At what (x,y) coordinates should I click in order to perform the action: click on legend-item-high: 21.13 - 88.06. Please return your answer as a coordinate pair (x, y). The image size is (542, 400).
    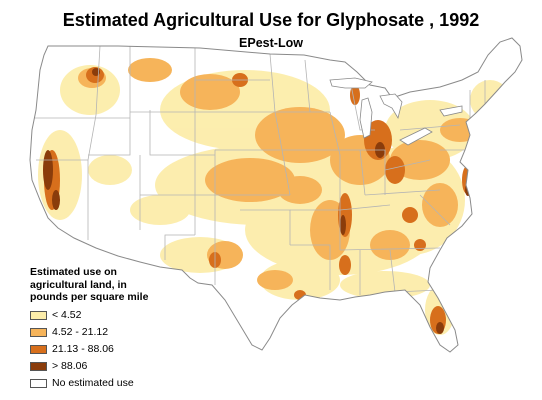
    Looking at the image, I should click on (105, 349).